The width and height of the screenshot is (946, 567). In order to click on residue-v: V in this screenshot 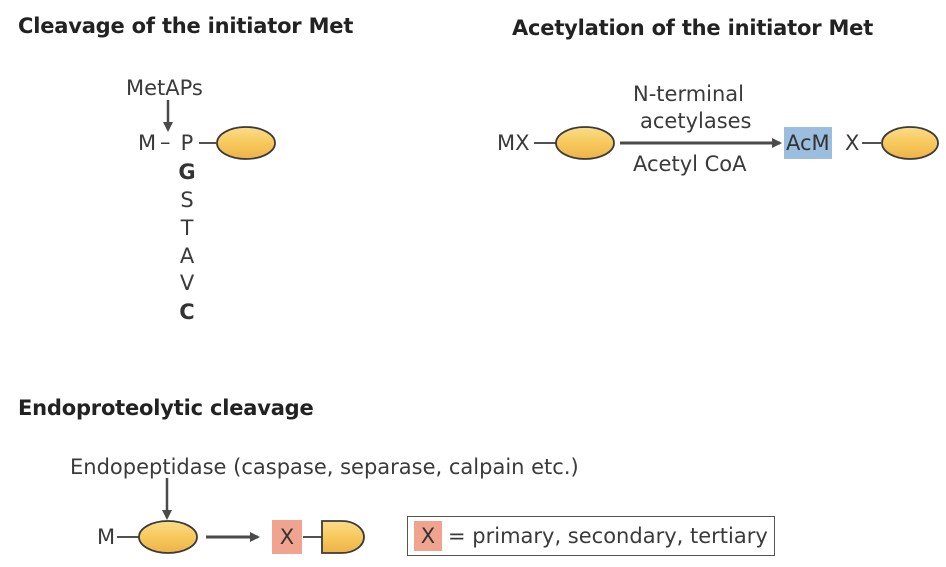, I will do `click(187, 283)`.